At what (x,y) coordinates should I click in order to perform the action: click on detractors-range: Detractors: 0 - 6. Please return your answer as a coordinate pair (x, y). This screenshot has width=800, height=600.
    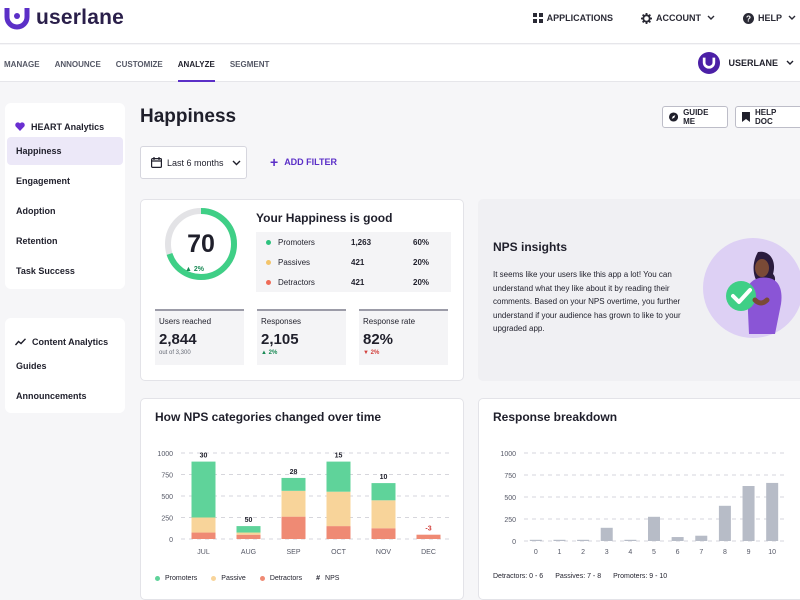
    Looking at the image, I should click on (518, 576).